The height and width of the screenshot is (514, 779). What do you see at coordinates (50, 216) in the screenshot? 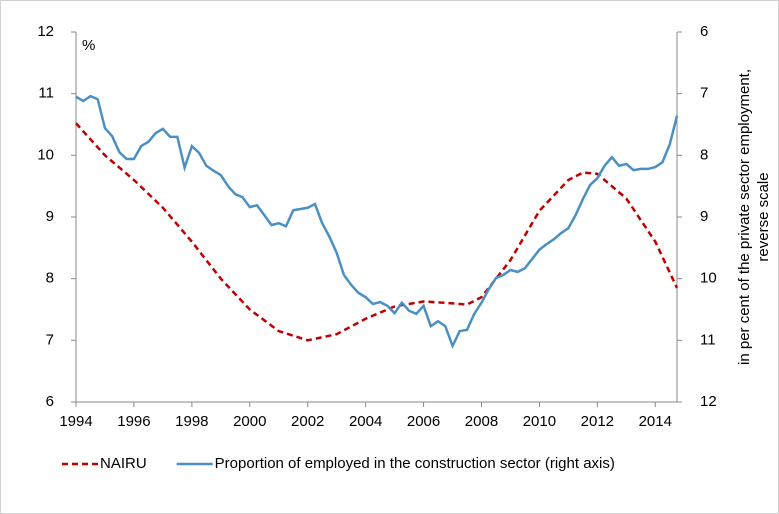
I see `y-tick-label: 9` at bounding box center [50, 216].